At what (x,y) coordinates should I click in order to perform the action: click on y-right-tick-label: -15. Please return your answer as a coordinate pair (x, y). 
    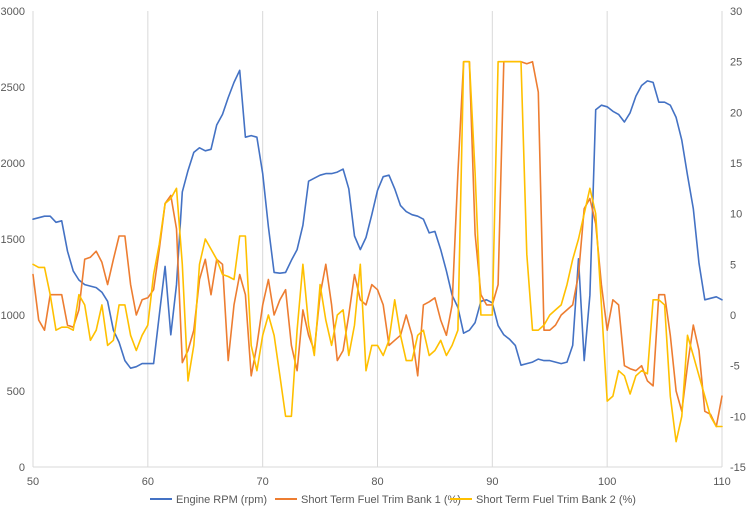
    Looking at the image, I should click on (738, 468).